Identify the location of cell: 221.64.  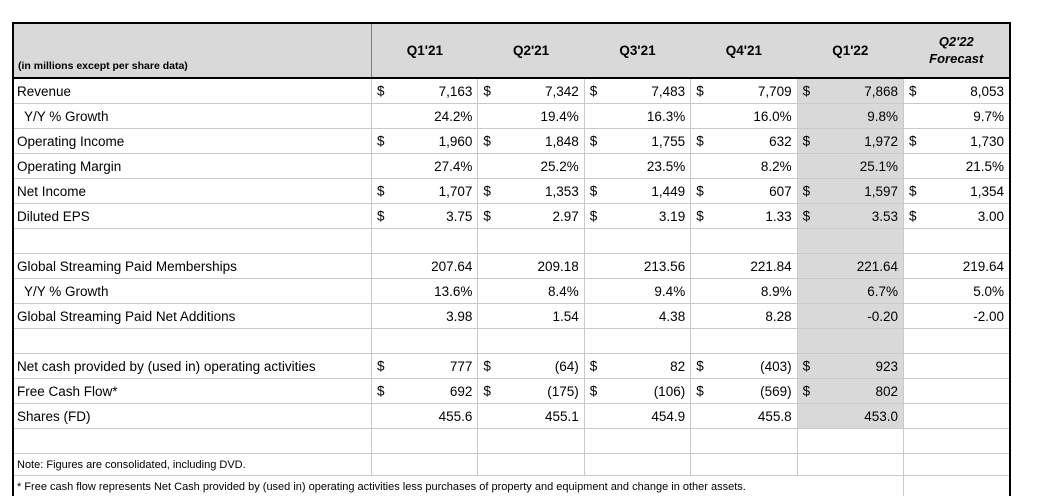
(851, 266).